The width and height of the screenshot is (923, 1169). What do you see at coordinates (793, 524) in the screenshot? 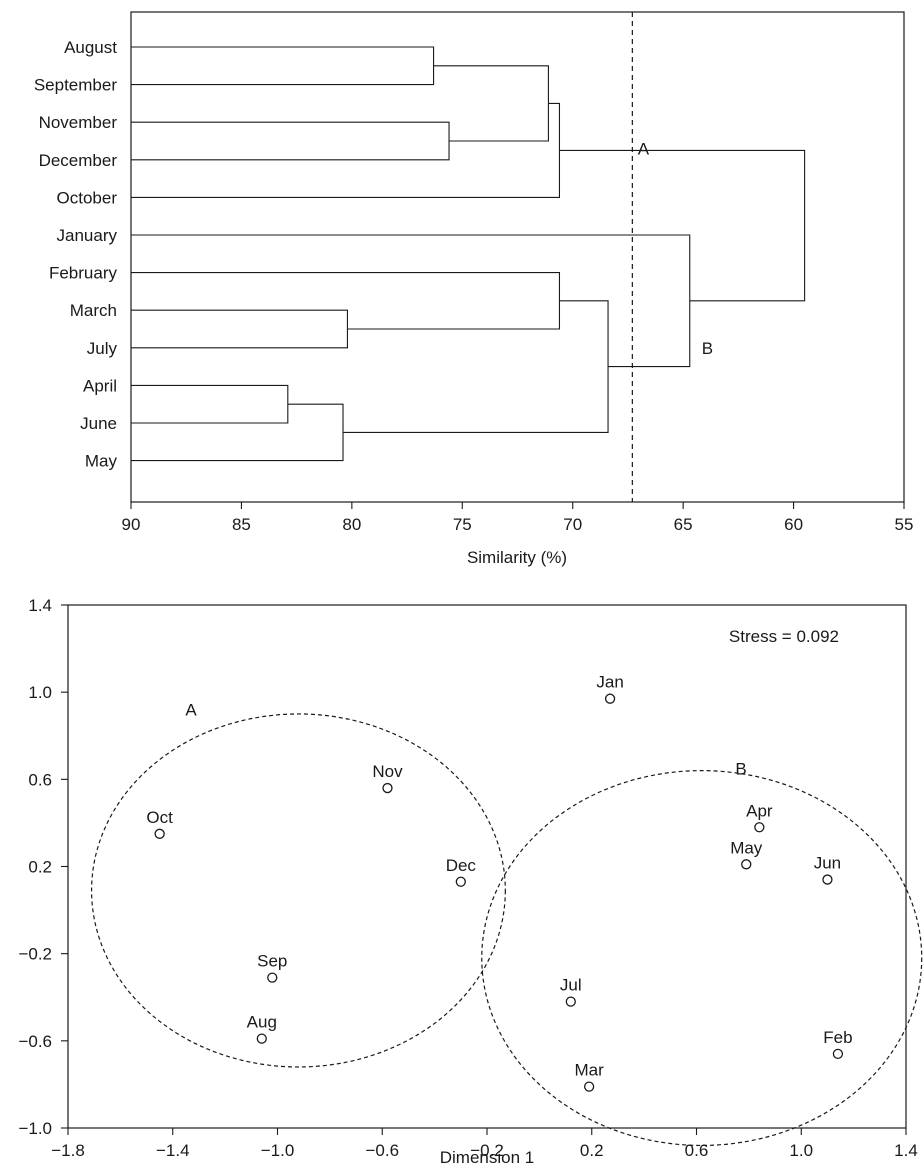
I see `x-tick-label-60: 60` at bounding box center [793, 524].